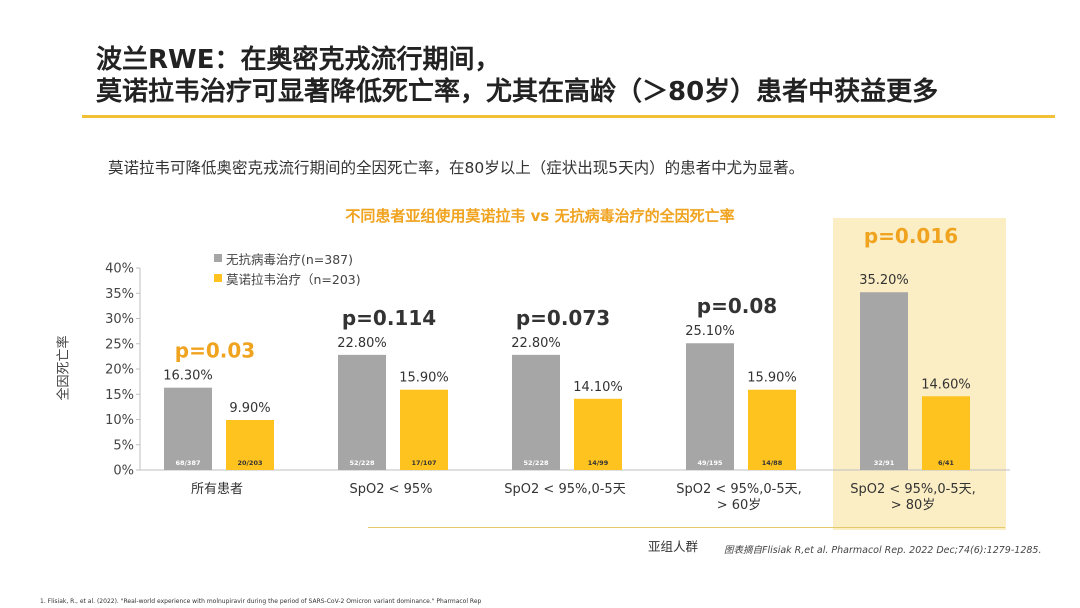 The height and width of the screenshot is (608, 1080). I want to click on p-value-label: p=0.08, so click(737, 306).